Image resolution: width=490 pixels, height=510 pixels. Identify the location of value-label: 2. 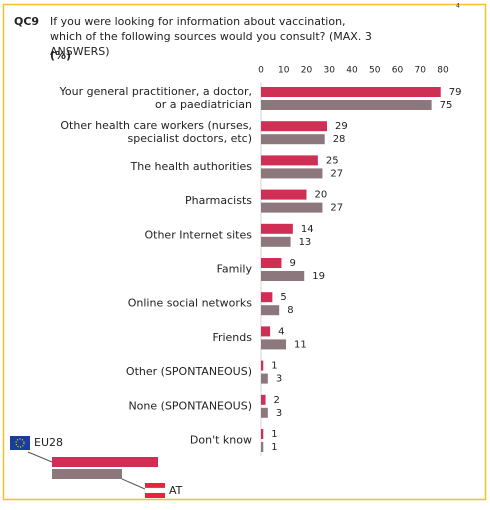
(277, 400).